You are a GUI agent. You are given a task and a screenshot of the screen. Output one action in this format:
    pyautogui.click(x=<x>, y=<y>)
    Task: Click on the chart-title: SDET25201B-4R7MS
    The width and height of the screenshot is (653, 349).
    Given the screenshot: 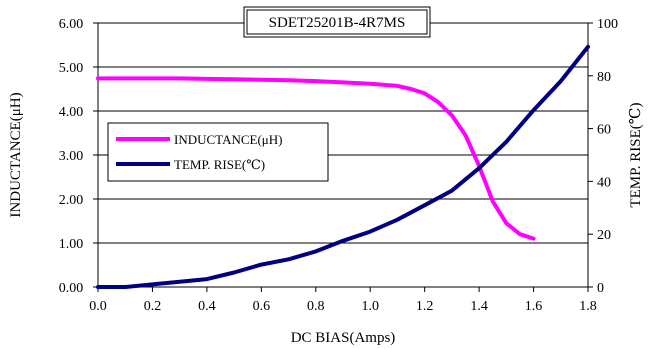 What is the action you would take?
    pyautogui.click(x=337, y=23)
    